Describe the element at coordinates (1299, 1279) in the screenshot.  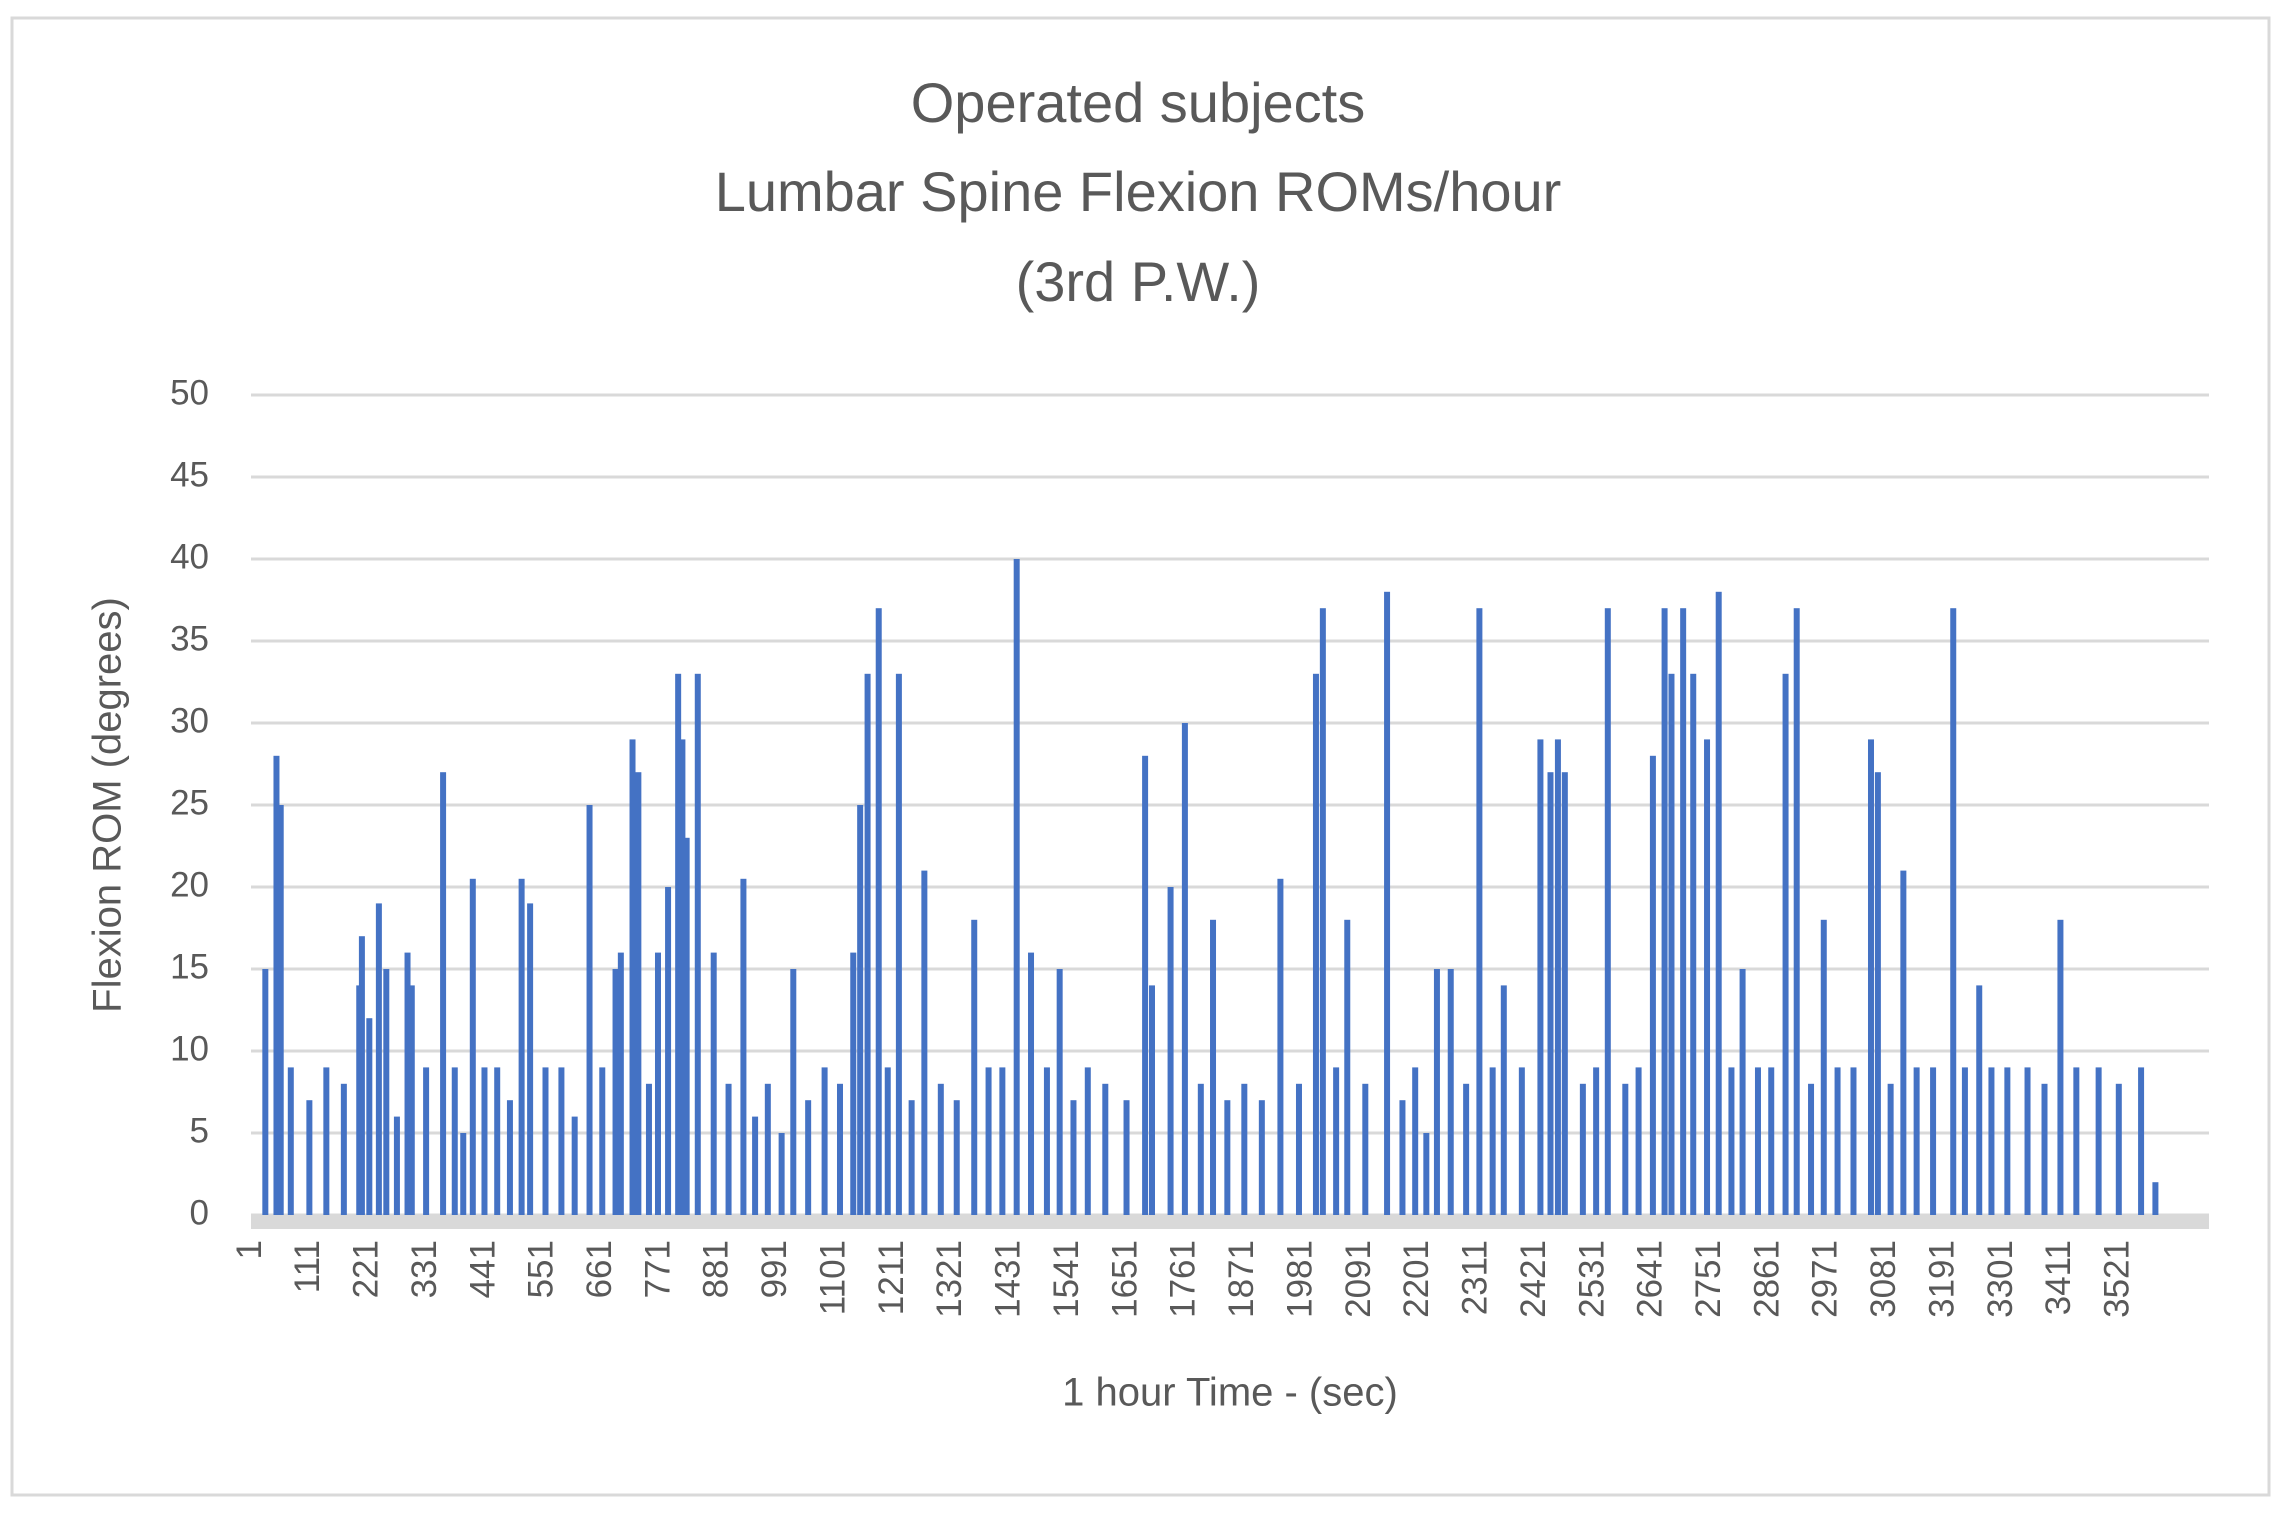
I see `x-tick-label: 1981` at that location.